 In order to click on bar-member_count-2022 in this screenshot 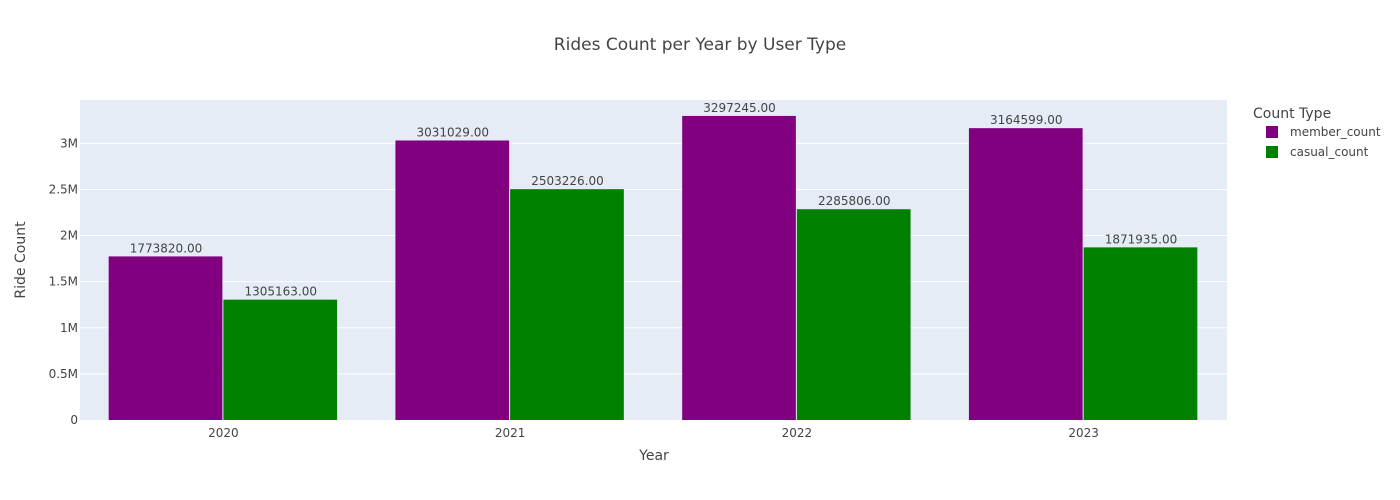, I will do `click(739, 267)`.